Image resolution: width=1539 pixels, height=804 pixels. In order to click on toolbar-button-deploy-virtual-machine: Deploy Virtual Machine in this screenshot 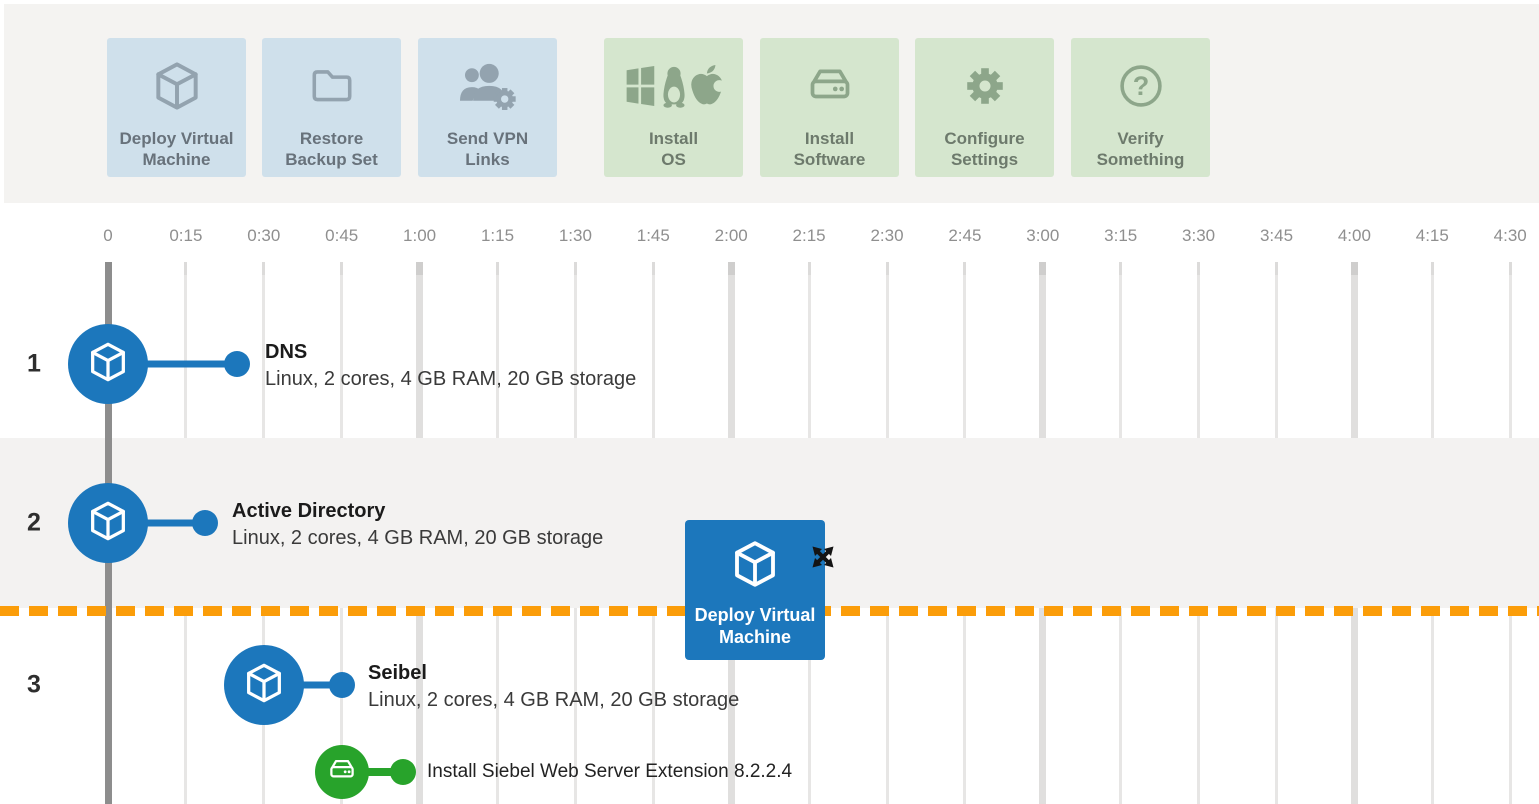, I will do `click(176, 107)`.